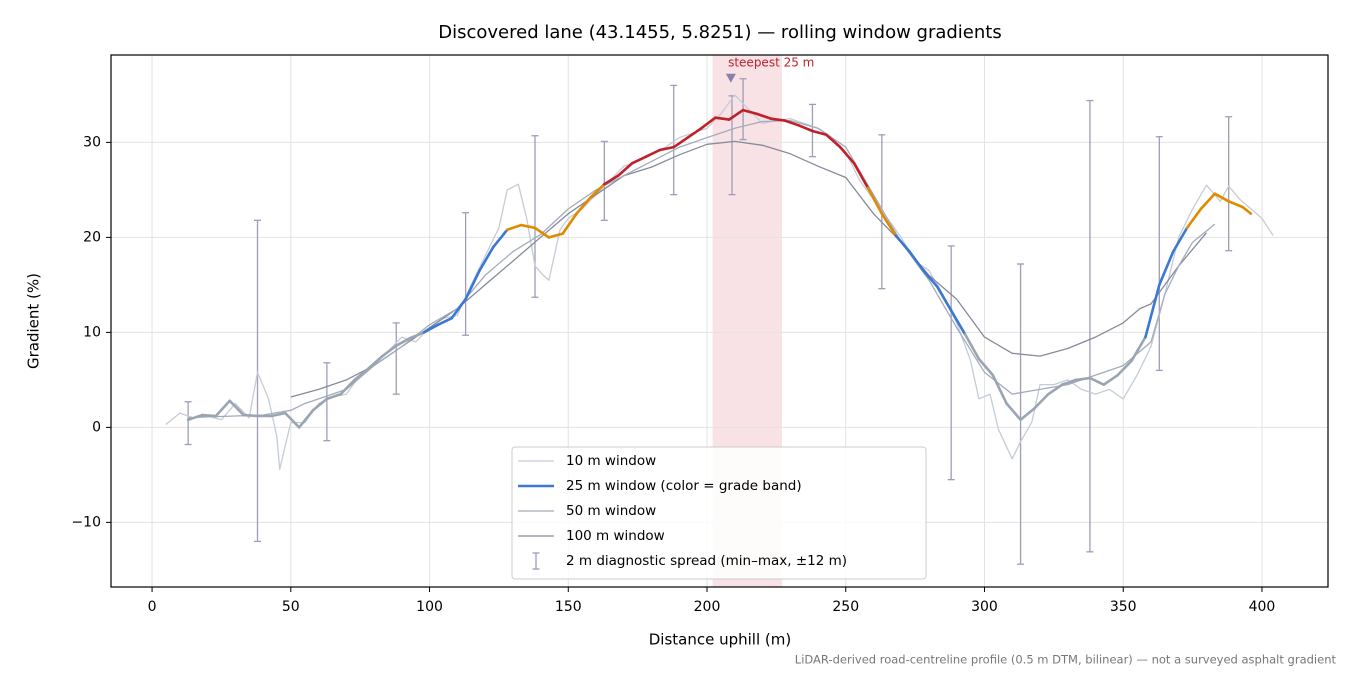  What do you see at coordinates (706, 561) in the screenshot?
I see `legend-label: 2 m diagnostic spread (min–max, ±12 m)` at bounding box center [706, 561].